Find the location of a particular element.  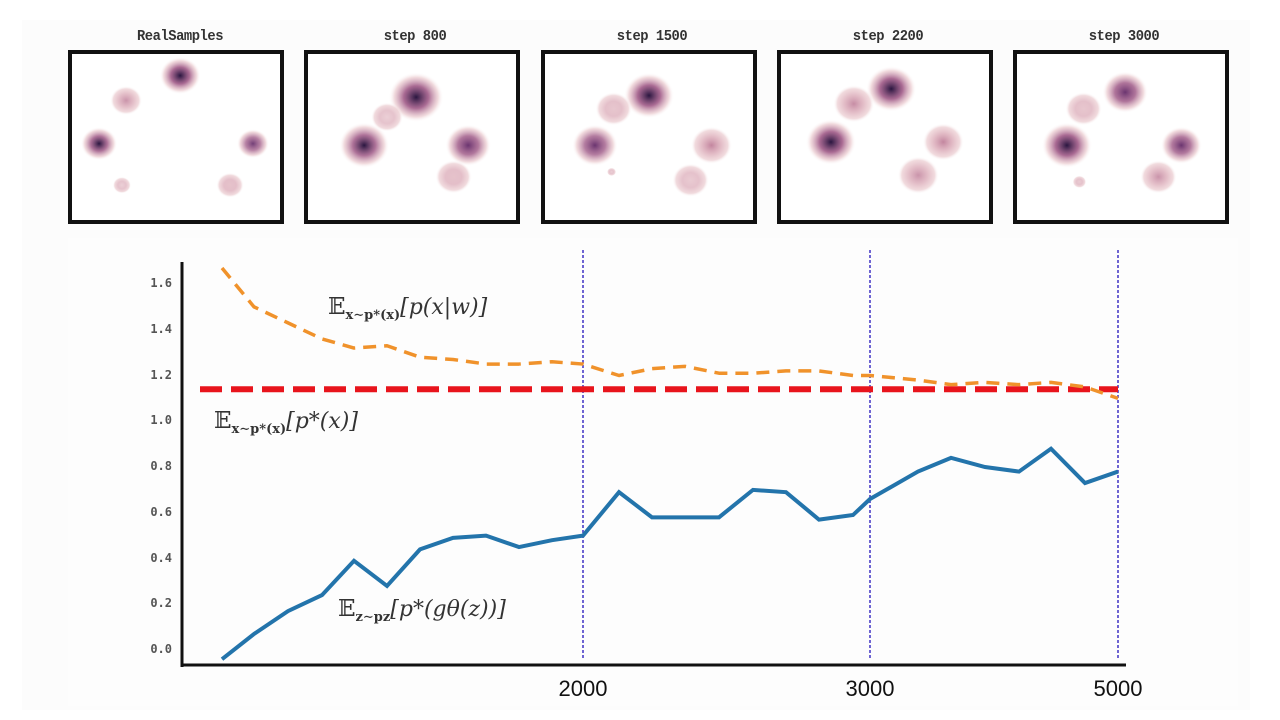

series-label-true-density-real: 𝔼x∼p*(x)[p*(x)] is located at coordinates (286, 422).